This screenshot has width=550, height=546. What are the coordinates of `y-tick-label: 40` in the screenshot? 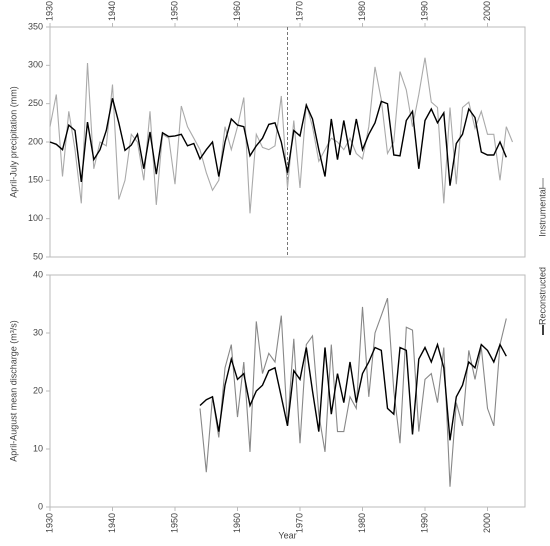 It's located at (38, 274).